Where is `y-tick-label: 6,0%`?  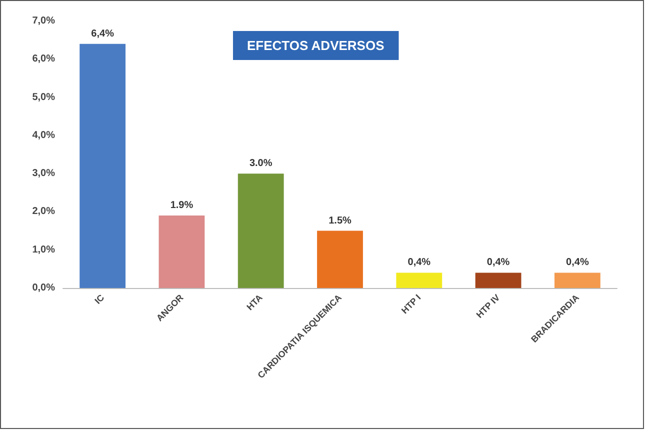
y-tick-label: 6,0% is located at coordinates (44, 59).